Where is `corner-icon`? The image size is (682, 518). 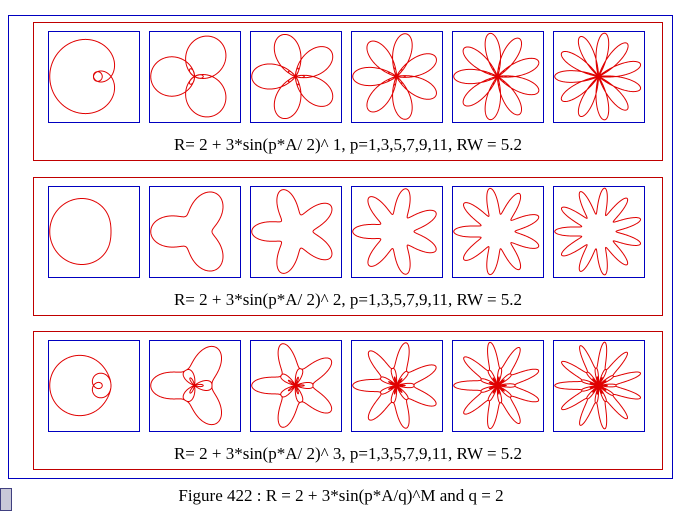 corner-icon is located at coordinates (6, 499).